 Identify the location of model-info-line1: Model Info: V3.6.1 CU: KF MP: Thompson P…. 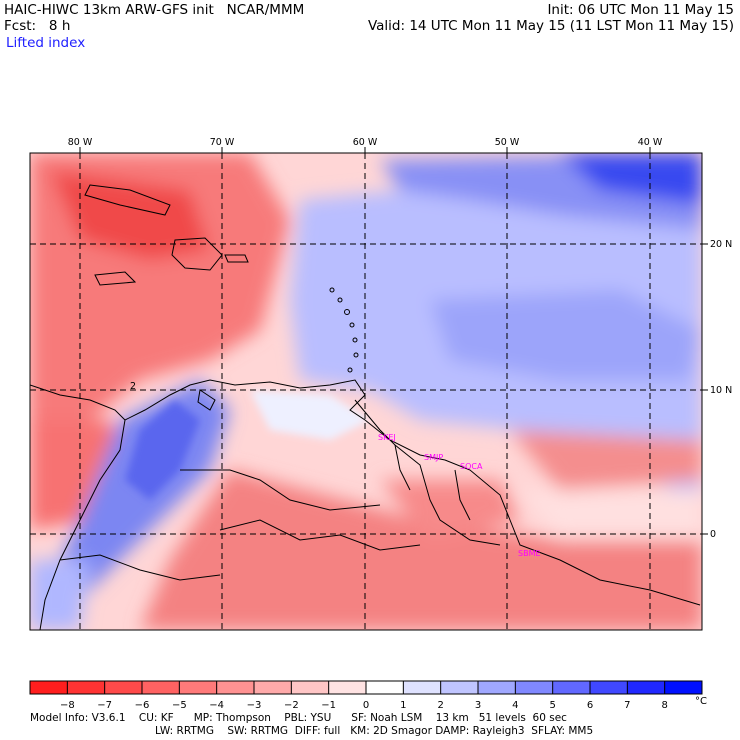
(298, 718).